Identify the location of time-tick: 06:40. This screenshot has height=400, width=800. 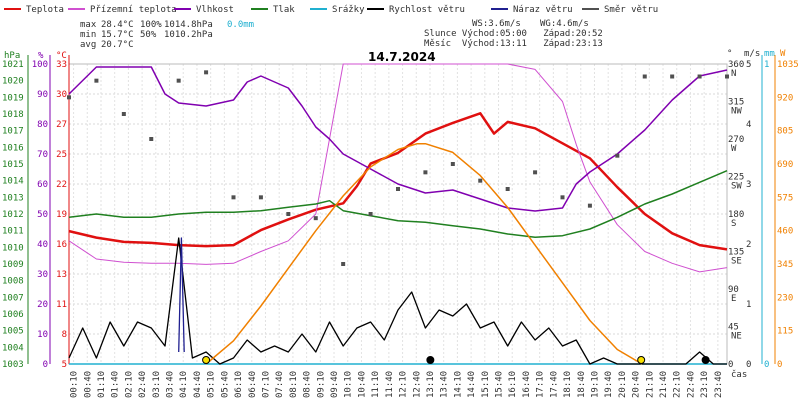
(253, 384).